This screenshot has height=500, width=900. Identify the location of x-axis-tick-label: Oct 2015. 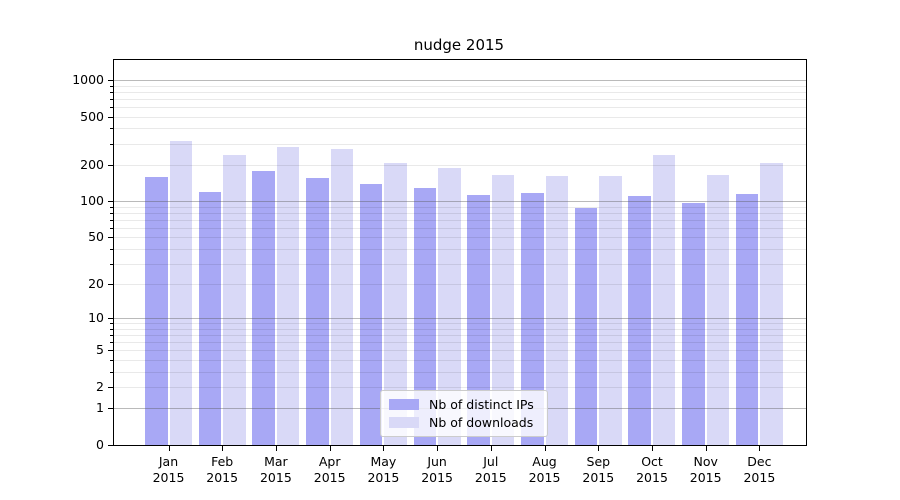
(652, 469).